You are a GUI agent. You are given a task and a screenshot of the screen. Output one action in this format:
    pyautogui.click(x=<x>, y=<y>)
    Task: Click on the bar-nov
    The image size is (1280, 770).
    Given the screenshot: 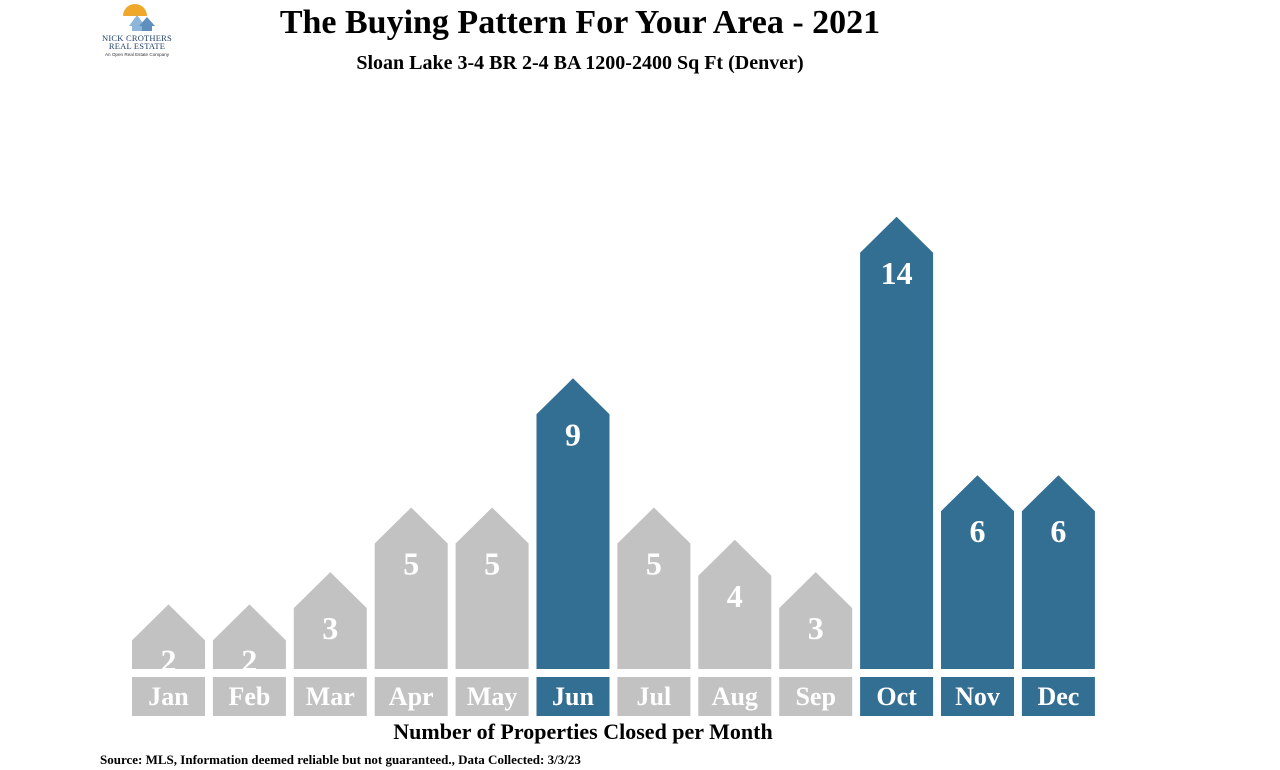 What is the action you would take?
    pyautogui.click(x=977, y=572)
    